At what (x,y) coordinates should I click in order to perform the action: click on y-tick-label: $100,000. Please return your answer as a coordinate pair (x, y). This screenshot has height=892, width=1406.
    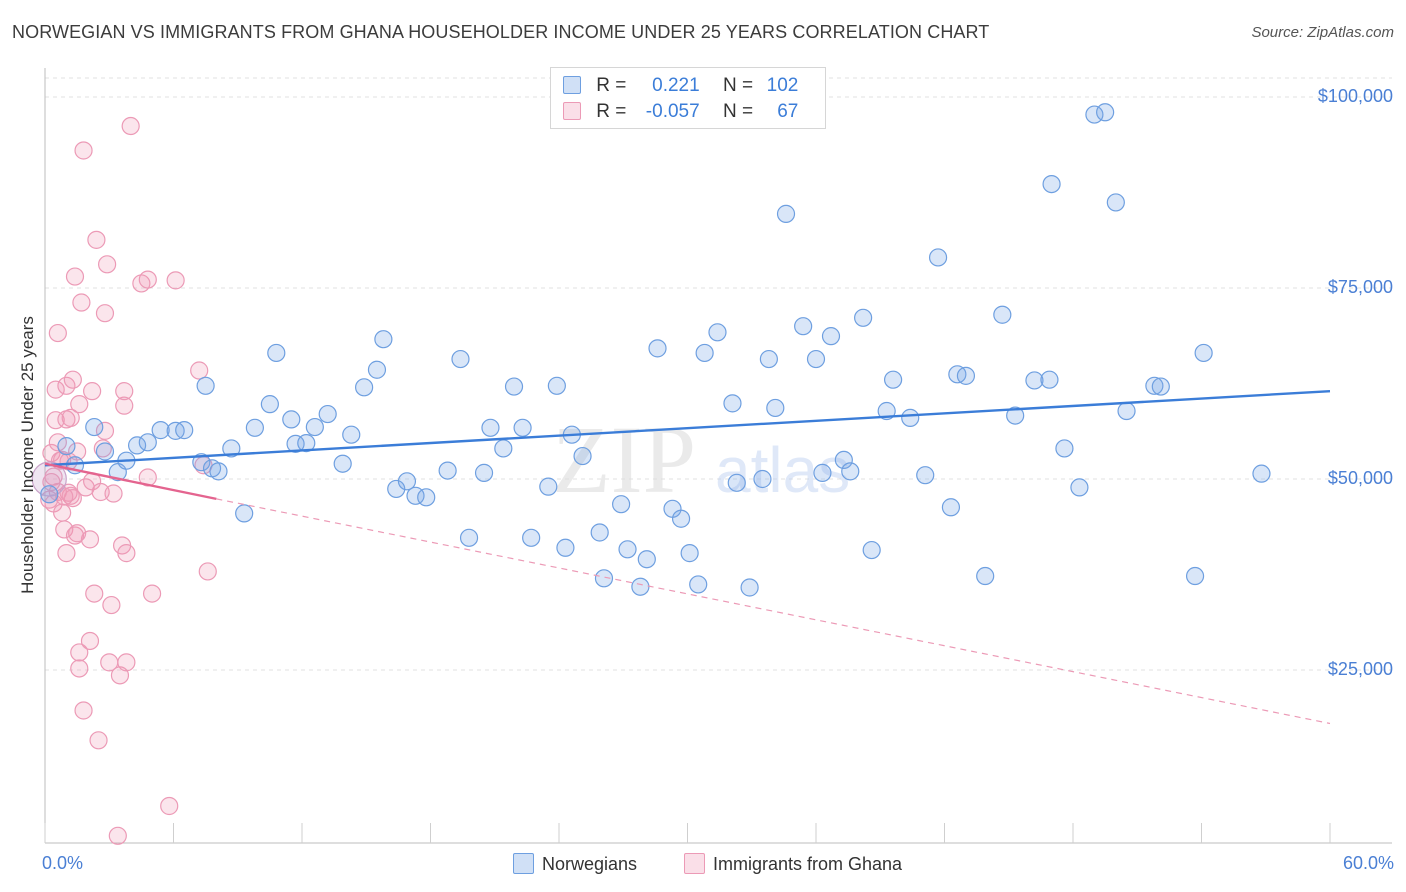
    Looking at the image, I should click on (1355, 96).